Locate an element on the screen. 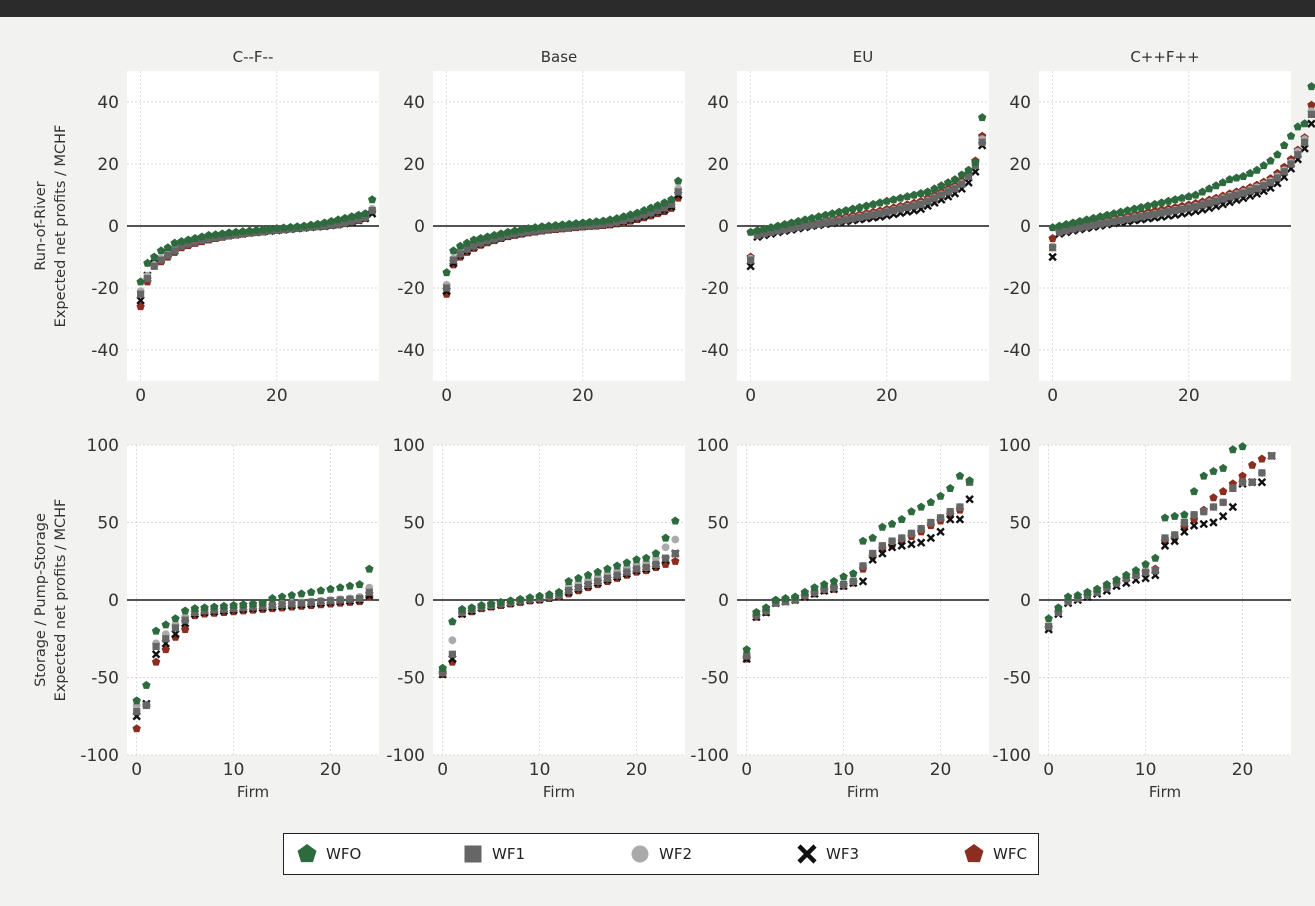 The height and width of the screenshot is (906, 1315). legend-label-wf3: WF3 is located at coordinates (843, 854).